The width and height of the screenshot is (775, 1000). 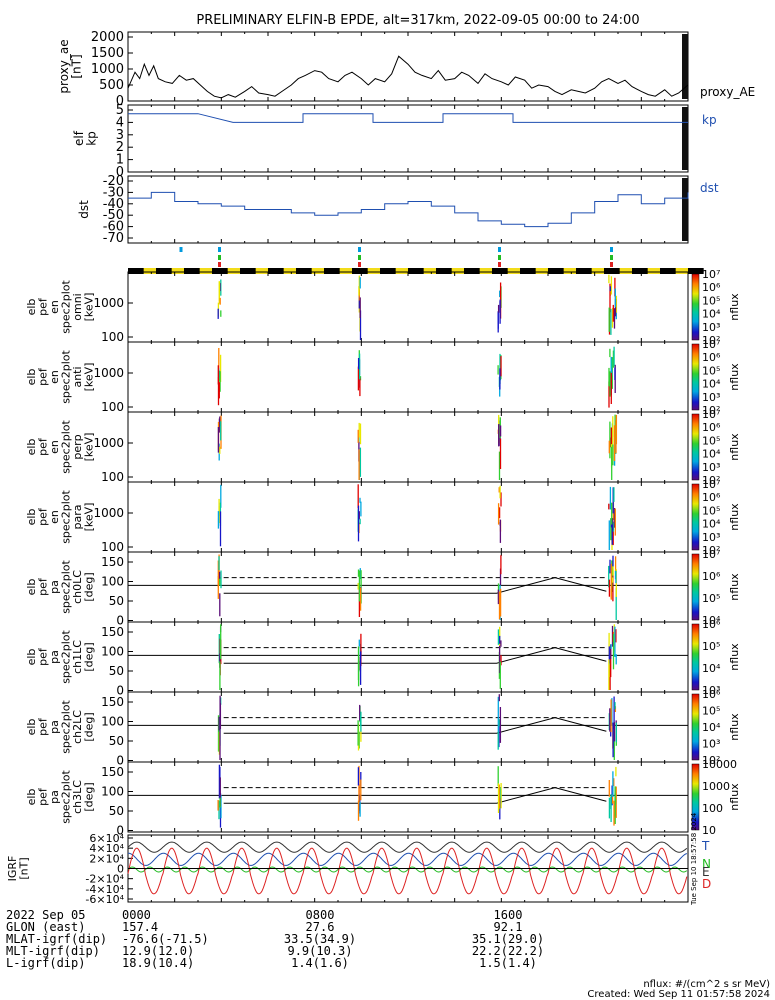 What do you see at coordinates (508, 915) in the screenshot?
I see `footer-value: 1600` at bounding box center [508, 915].